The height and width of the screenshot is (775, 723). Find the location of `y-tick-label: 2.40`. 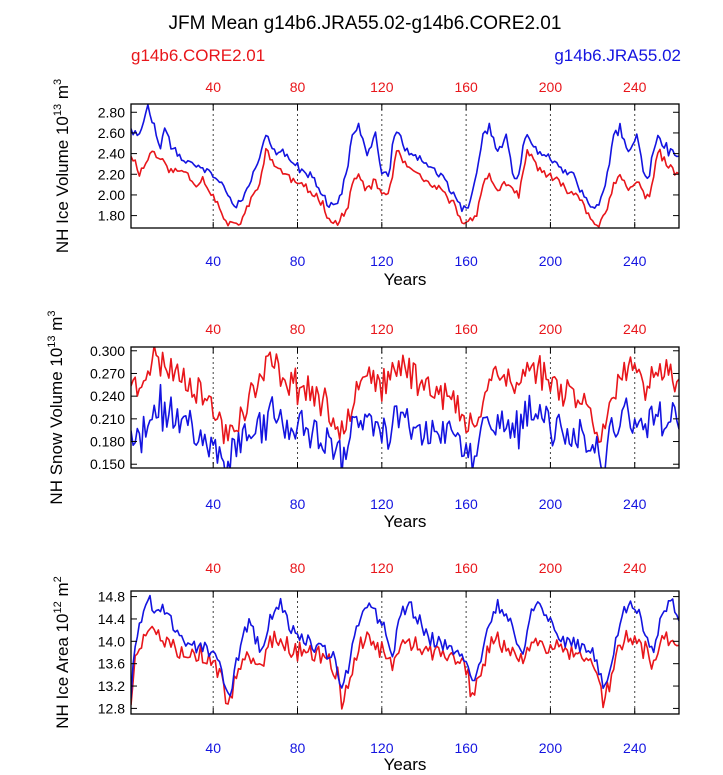

y-tick-label: 2.40 is located at coordinates (111, 154).